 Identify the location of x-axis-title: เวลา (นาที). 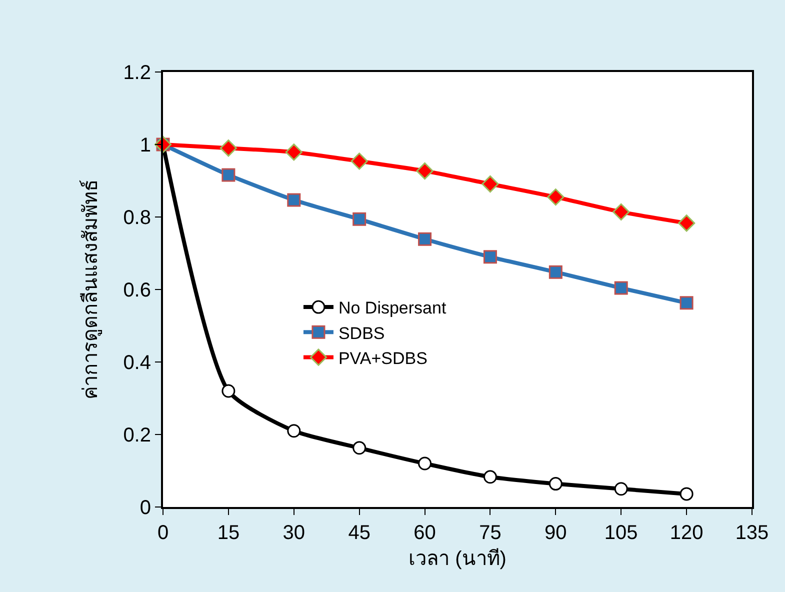
(457, 559).